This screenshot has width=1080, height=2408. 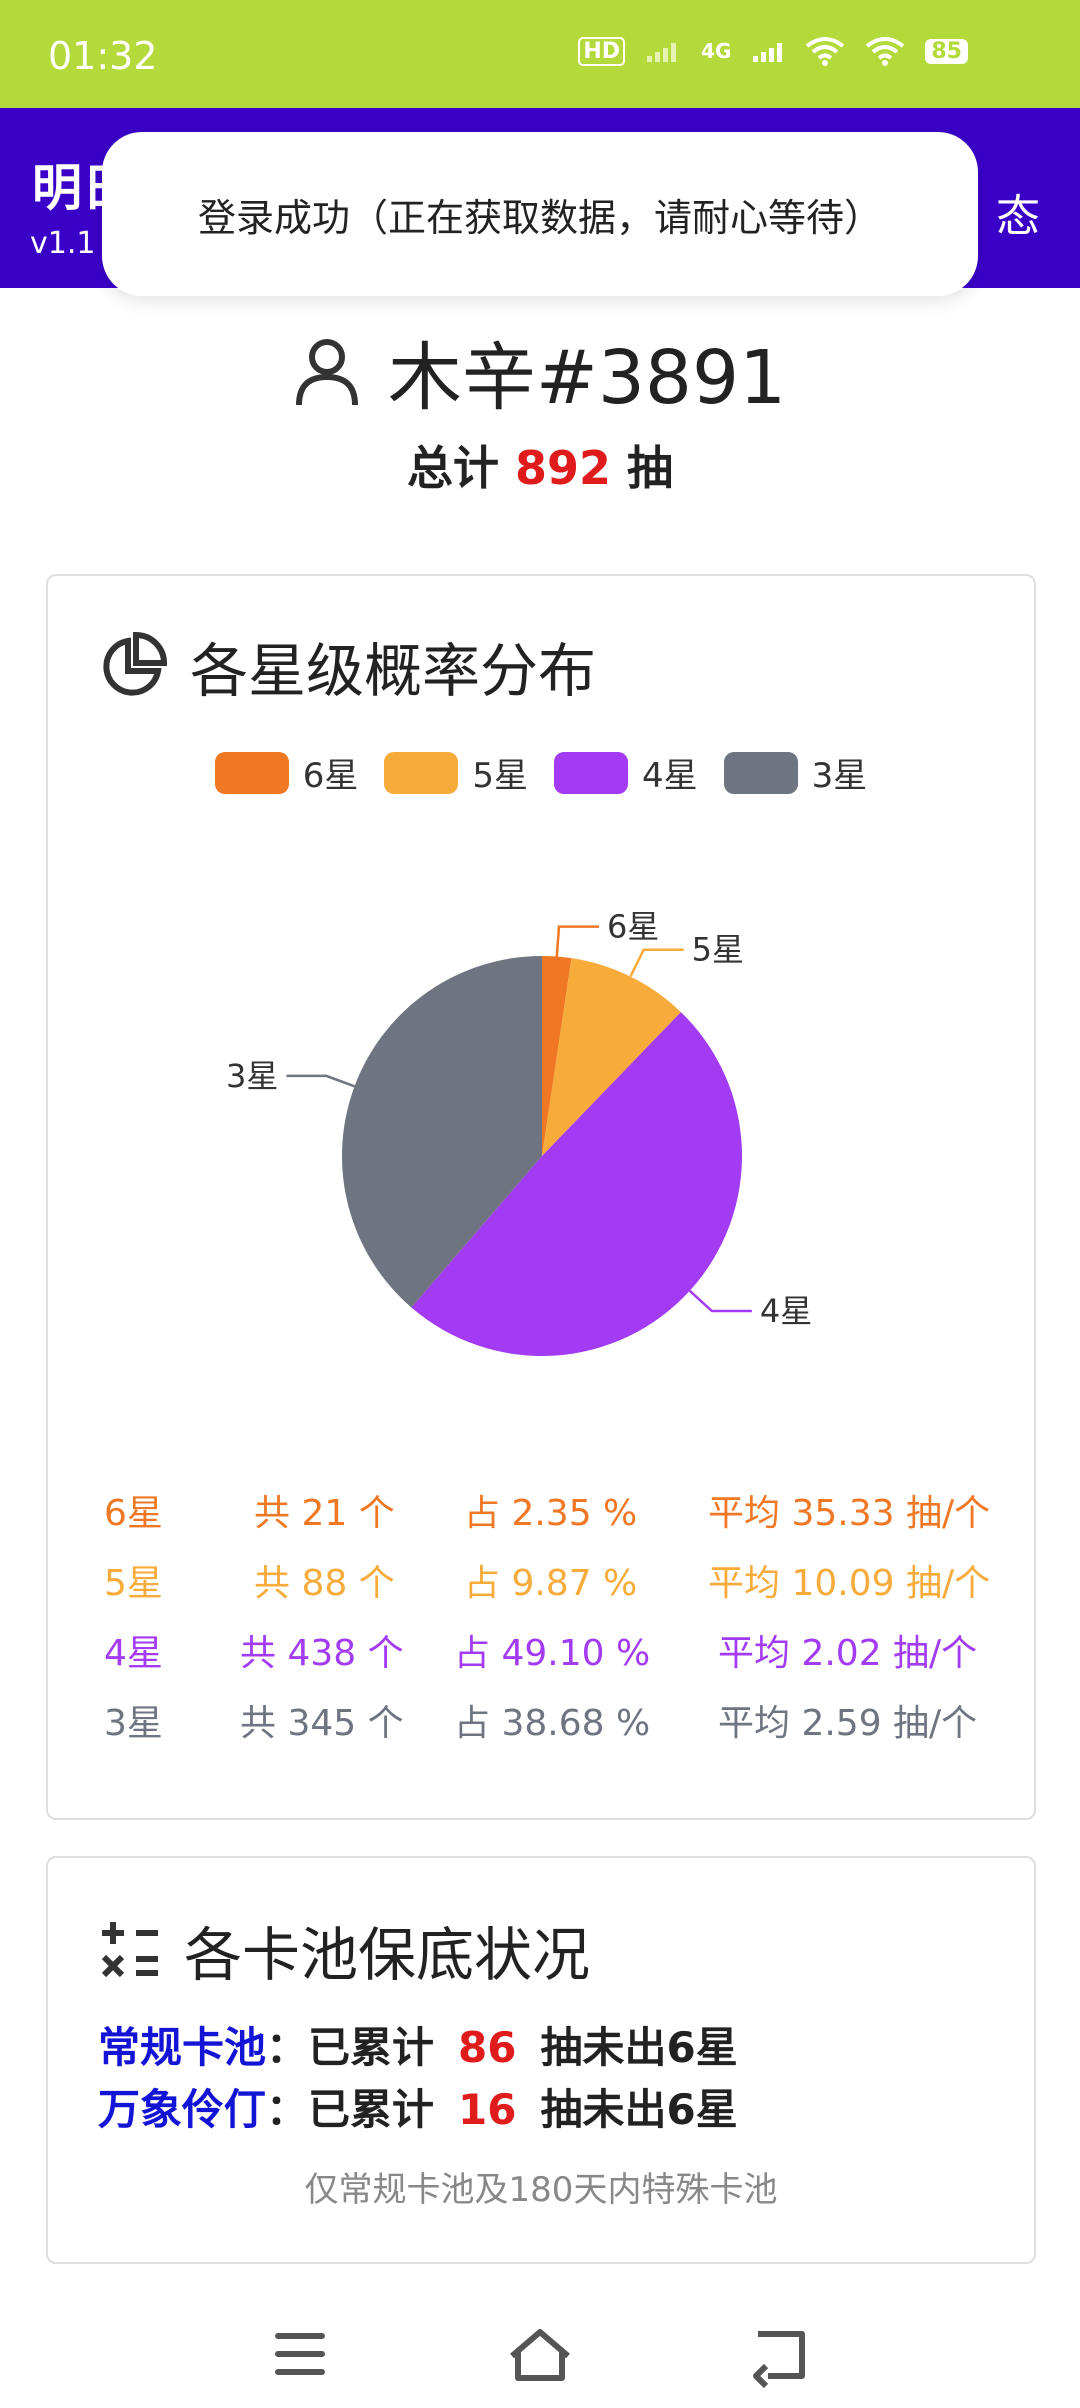 I want to click on pie-label-2: 4星, so click(x=786, y=1311).